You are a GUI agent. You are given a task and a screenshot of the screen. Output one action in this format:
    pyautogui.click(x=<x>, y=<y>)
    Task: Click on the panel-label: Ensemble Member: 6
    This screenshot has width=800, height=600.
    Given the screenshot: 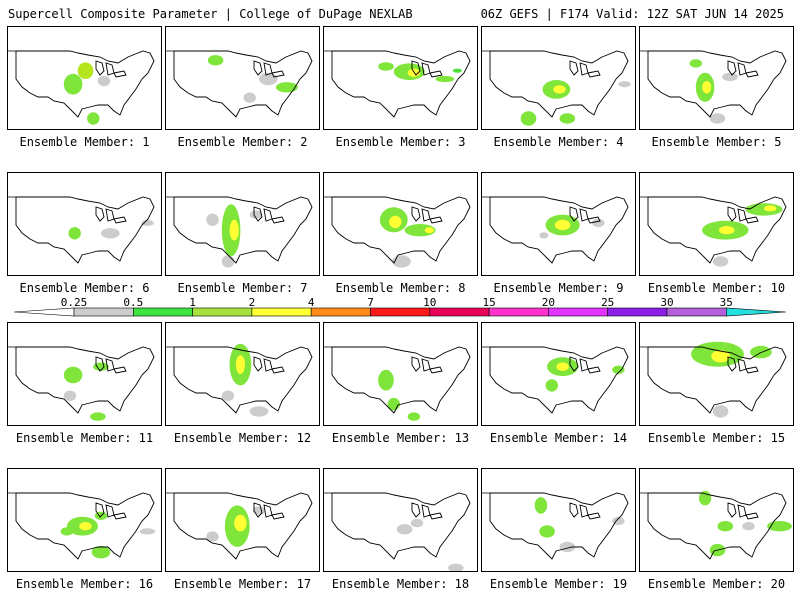 What is the action you would take?
    pyautogui.click(x=84, y=288)
    